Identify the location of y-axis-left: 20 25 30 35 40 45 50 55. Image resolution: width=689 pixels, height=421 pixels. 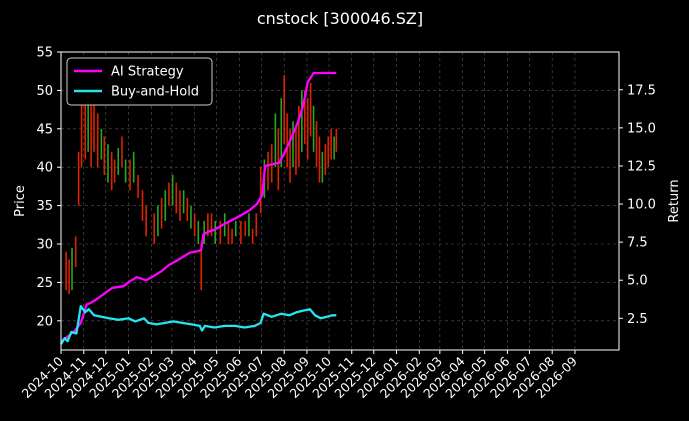
(48, 187).